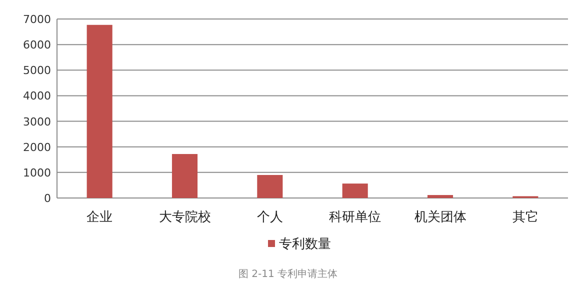 Image resolution: width=576 pixels, height=291 pixels. Describe the element at coordinates (99, 217) in the screenshot. I see `xtick-label: 企业` at that location.